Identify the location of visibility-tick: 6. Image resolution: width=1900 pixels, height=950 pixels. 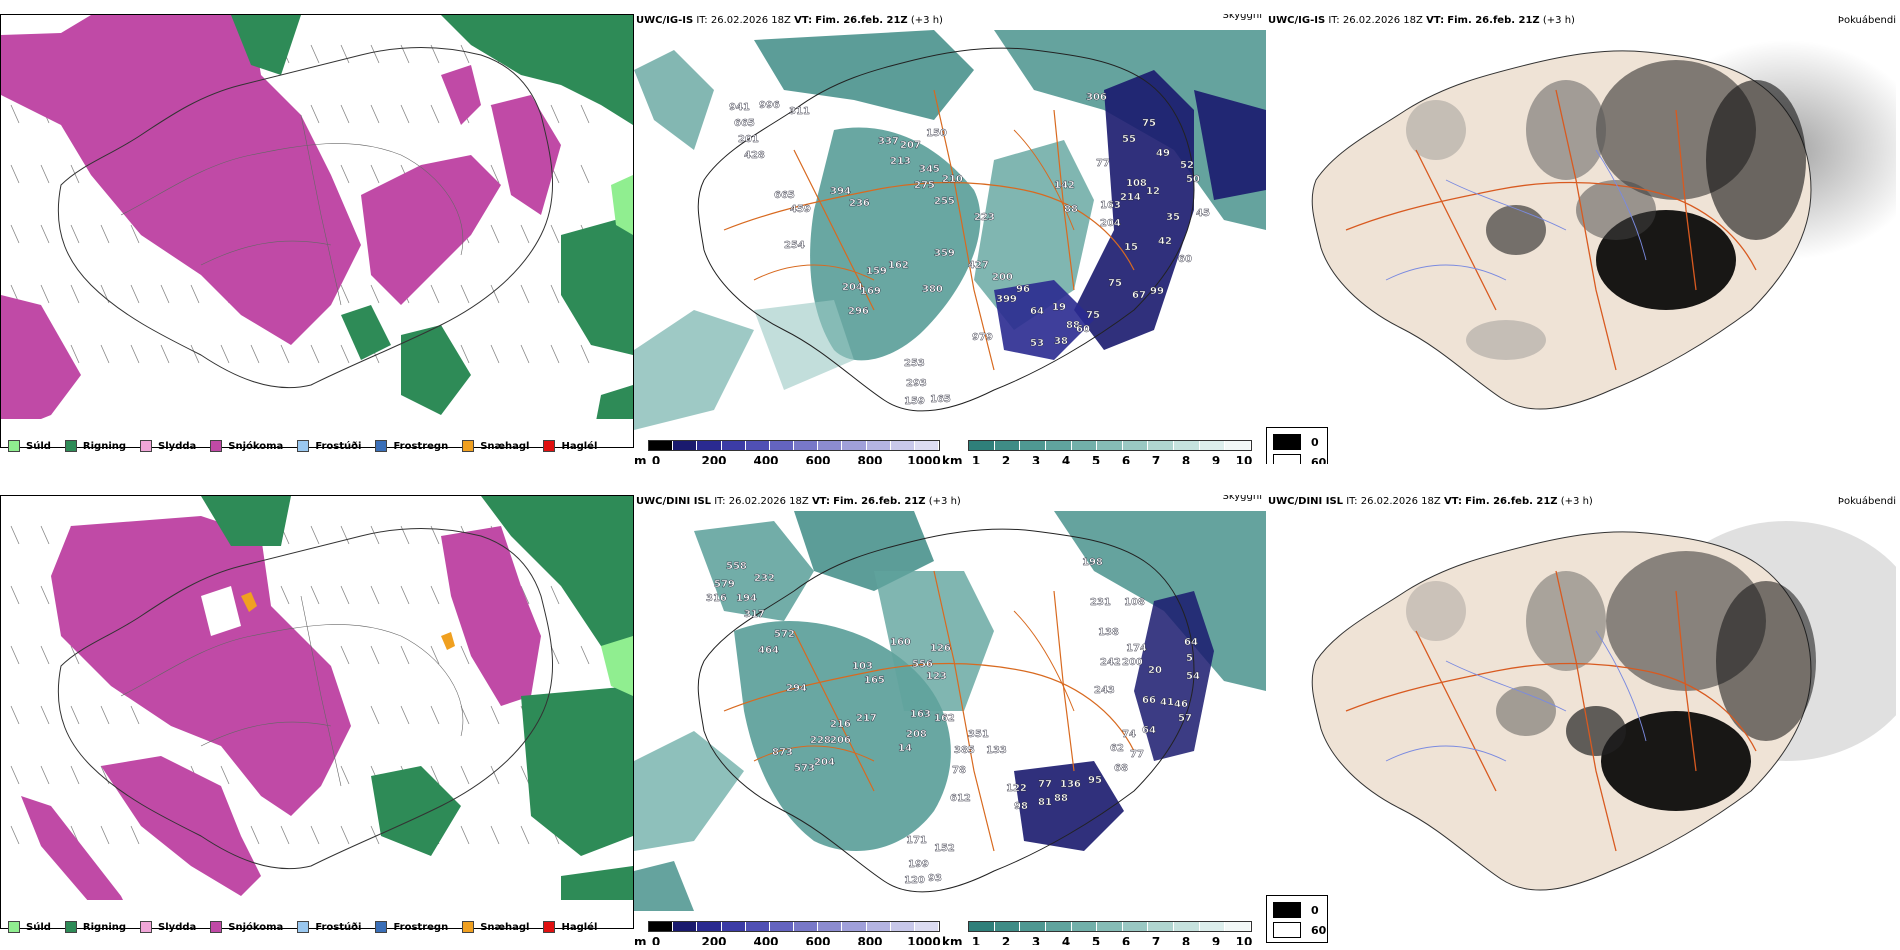
(1126, 459).